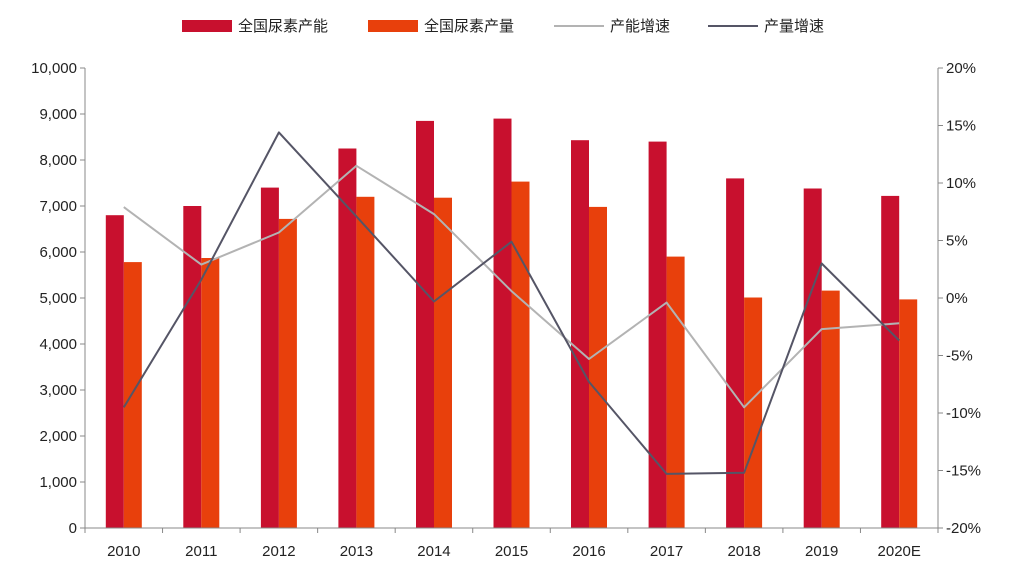 Image resolution: width=1010 pixels, height=578 pixels. I want to click on legend-label-3: 产量增速, so click(794, 26).